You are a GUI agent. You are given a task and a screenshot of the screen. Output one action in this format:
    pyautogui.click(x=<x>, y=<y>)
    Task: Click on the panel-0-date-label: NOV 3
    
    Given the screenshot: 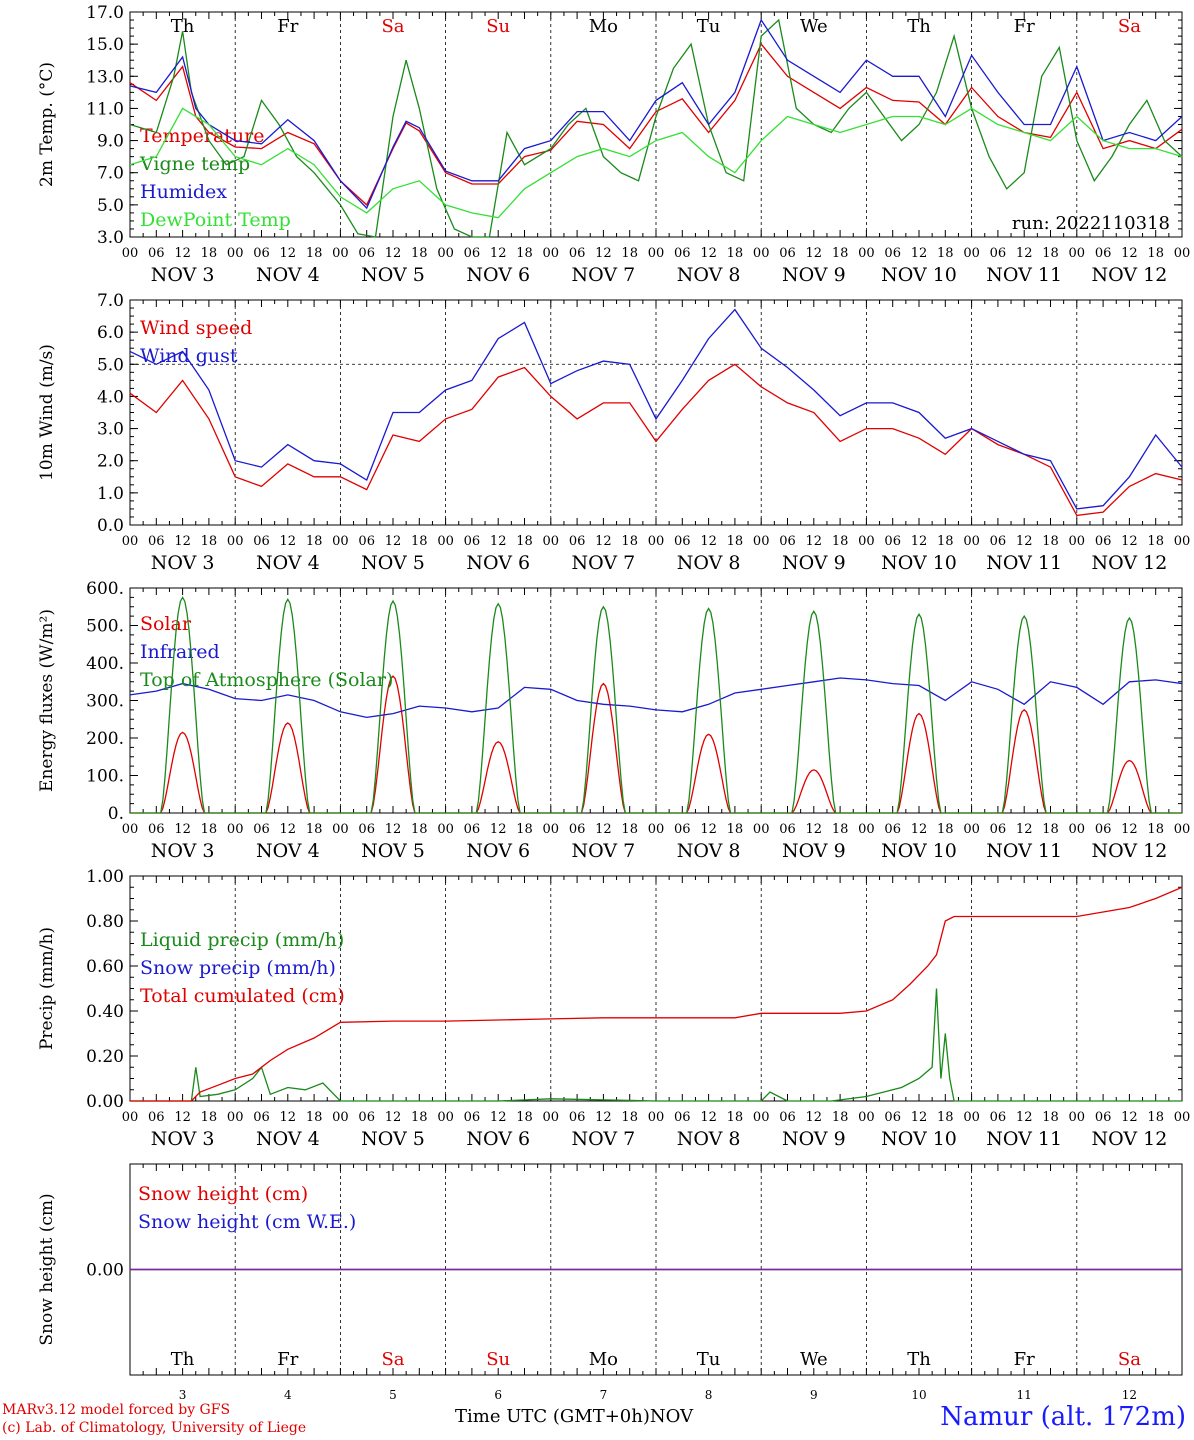 What is the action you would take?
    pyautogui.click(x=183, y=275)
    